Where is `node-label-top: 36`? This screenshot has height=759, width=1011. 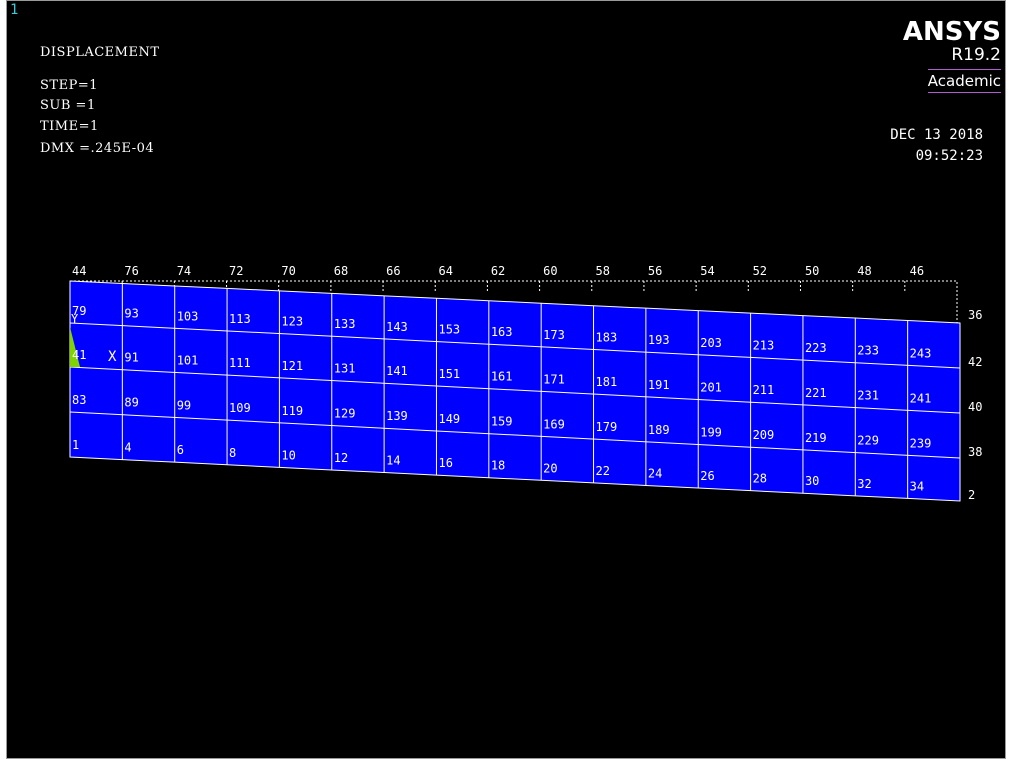
node-label-top: 36 is located at coordinates (975, 315).